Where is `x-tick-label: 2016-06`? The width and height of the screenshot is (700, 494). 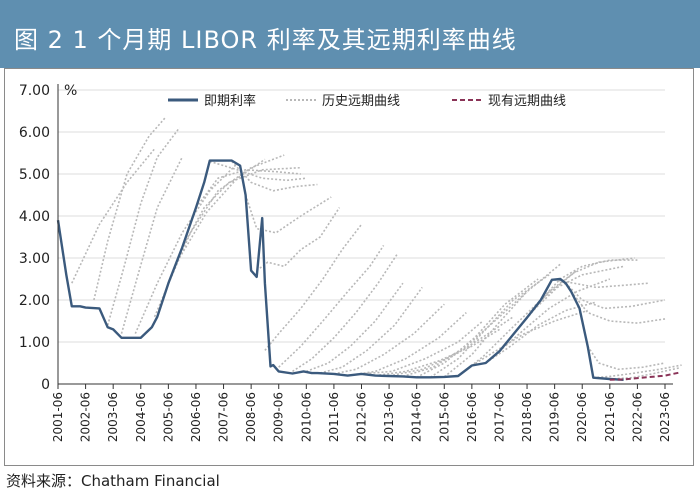
x-tick-label: 2016-06 is located at coordinates (472, 417).